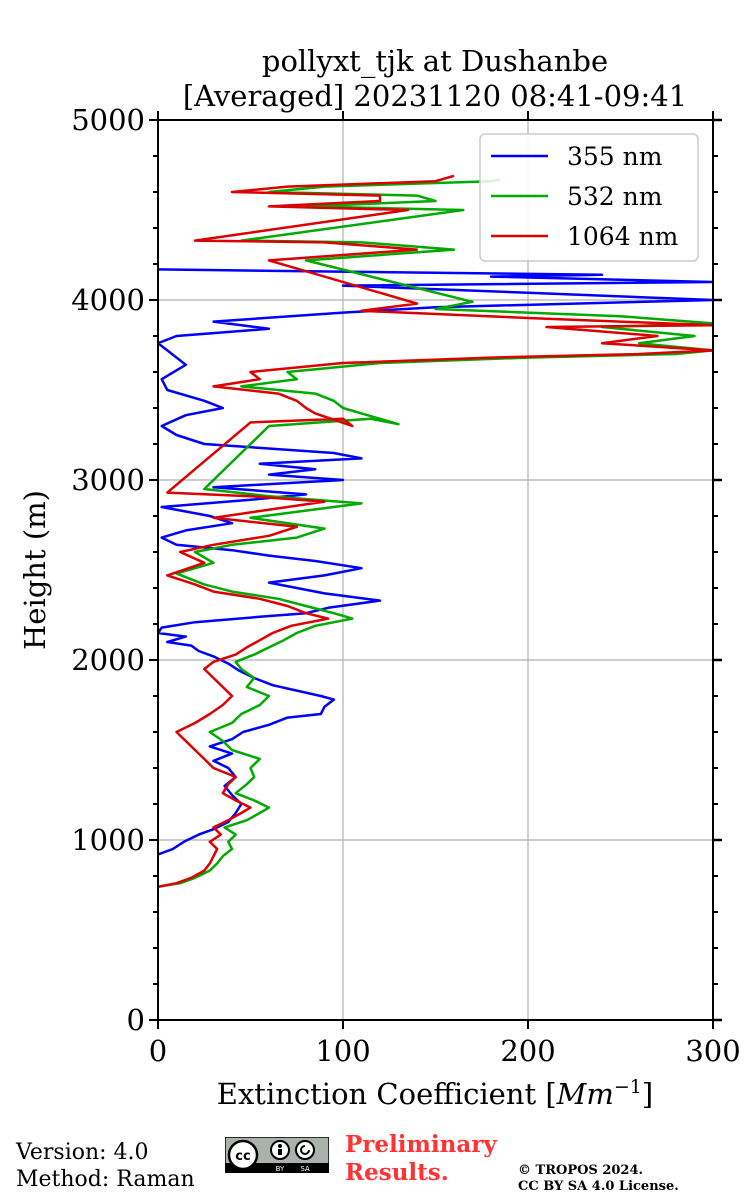 The height and width of the screenshot is (1200, 750). What do you see at coordinates (108, 300) in the screenshot?
I see `y-tick-label: 4000` at bounding box center [108, 300].